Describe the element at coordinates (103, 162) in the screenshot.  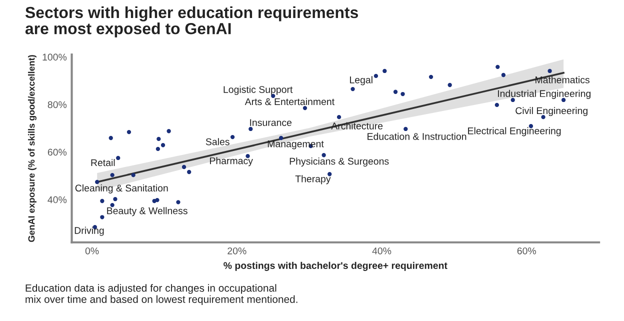
I see `annotation: Retail` at that location.